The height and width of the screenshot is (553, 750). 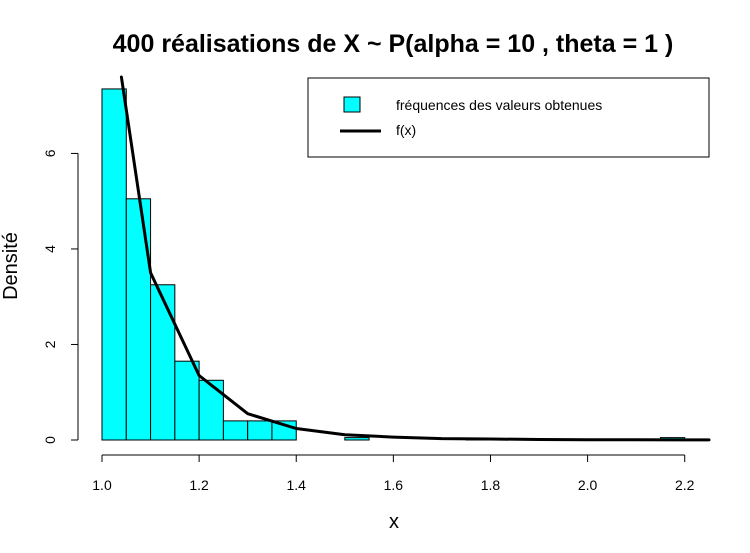 What do you see at coordinates (50, 153) in the screenshot?
I see `y-tick-label-3: 6` at bounding box center [50, 153].